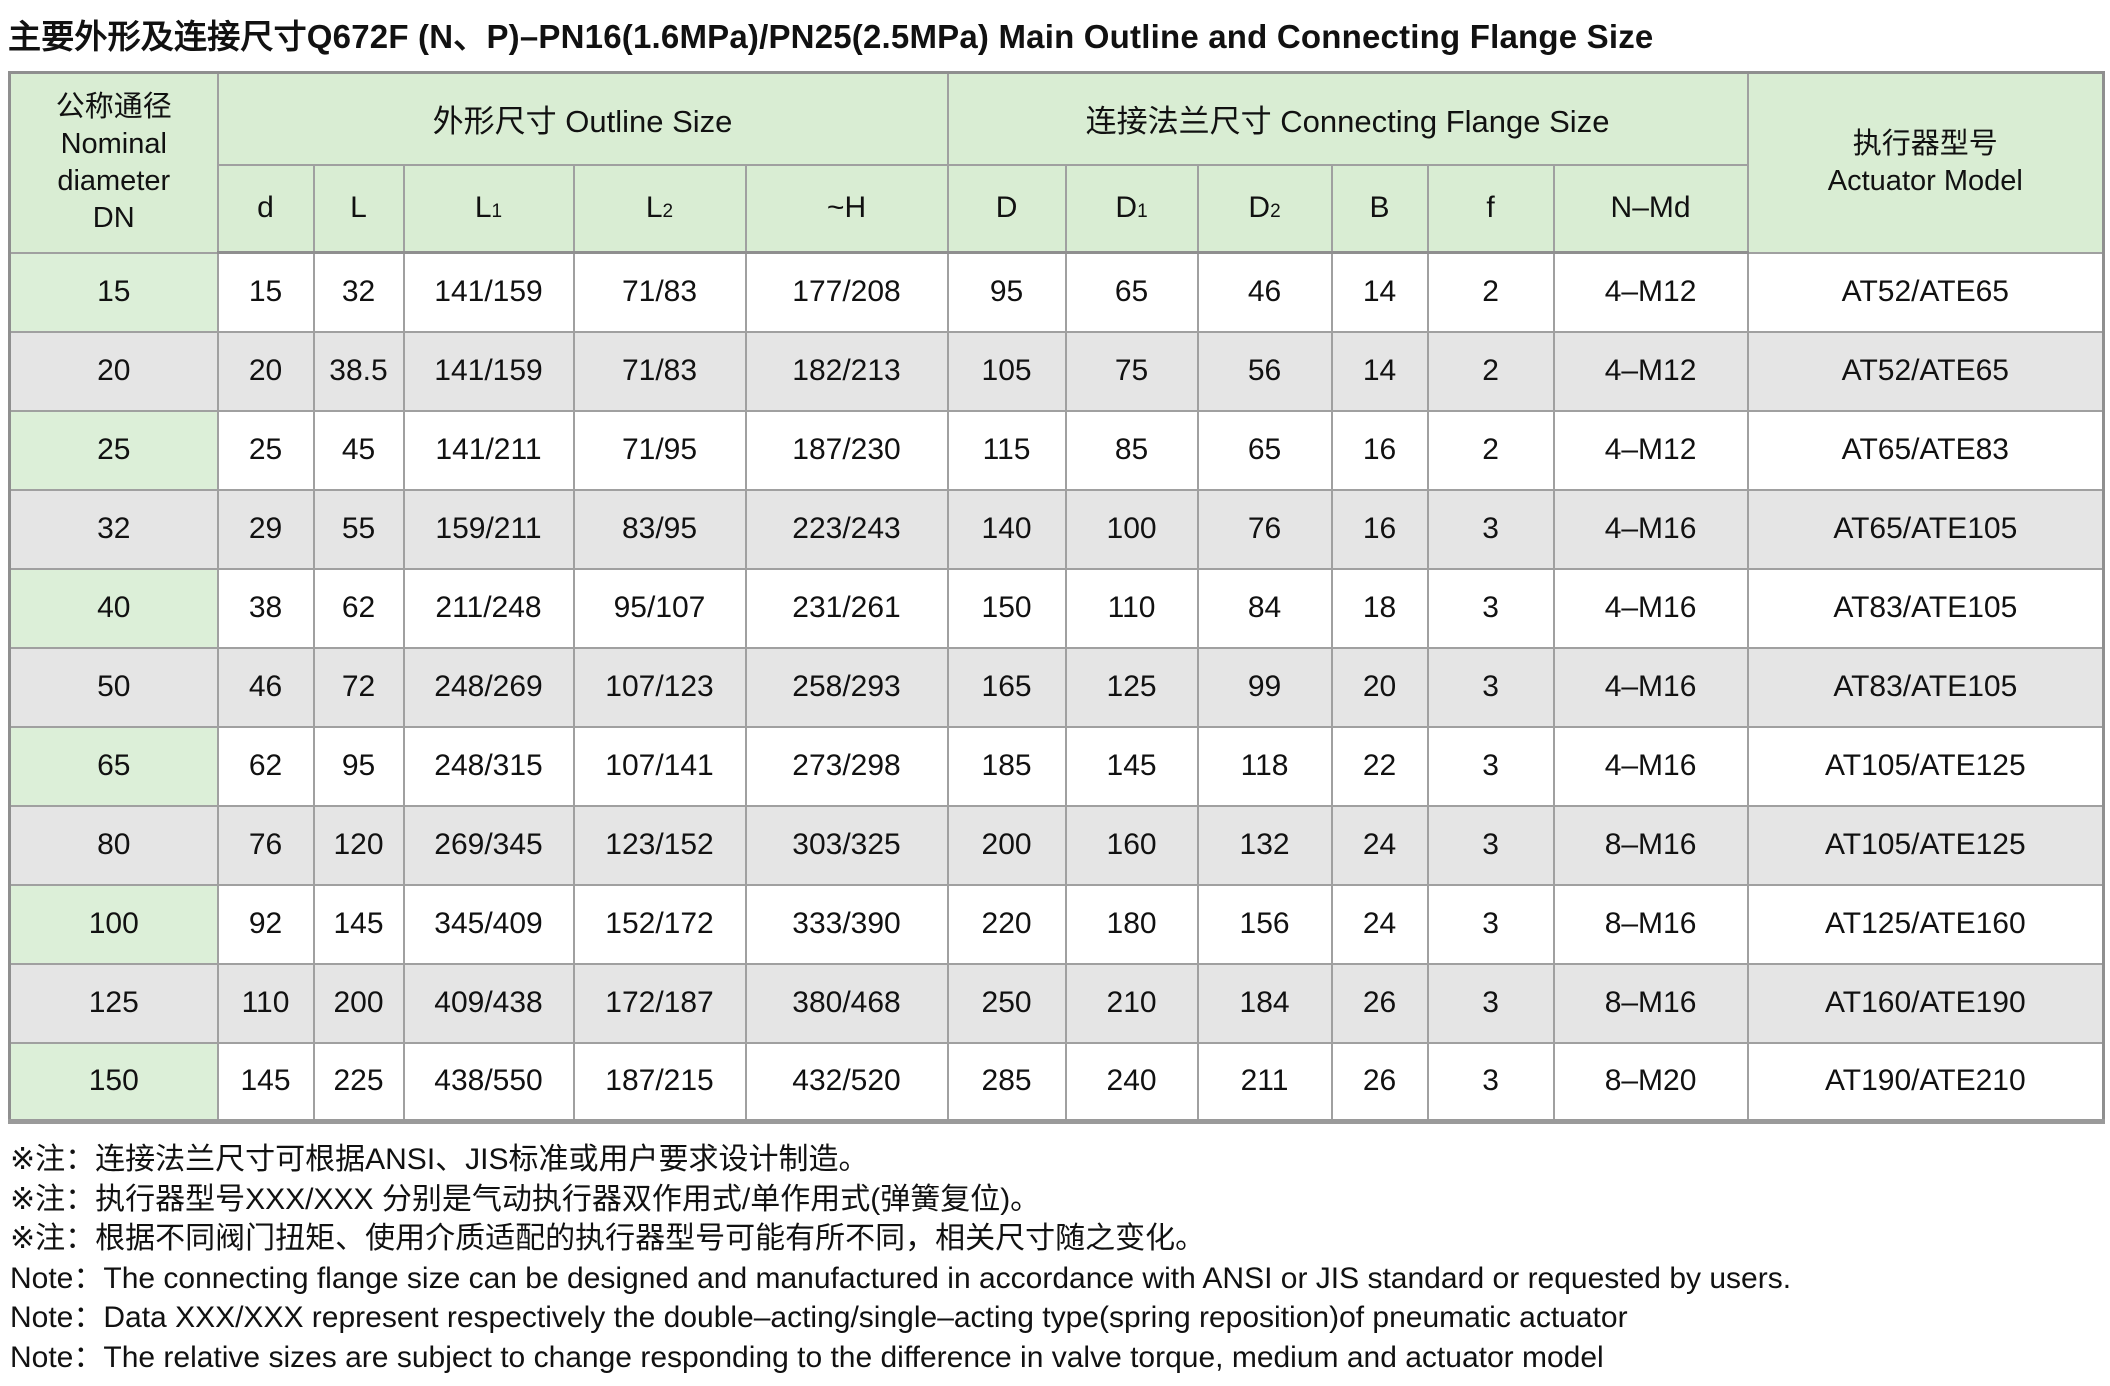 This screenshot has width=2110, height=1386. I want to click on data-cell: 125, so click(1131, 687).